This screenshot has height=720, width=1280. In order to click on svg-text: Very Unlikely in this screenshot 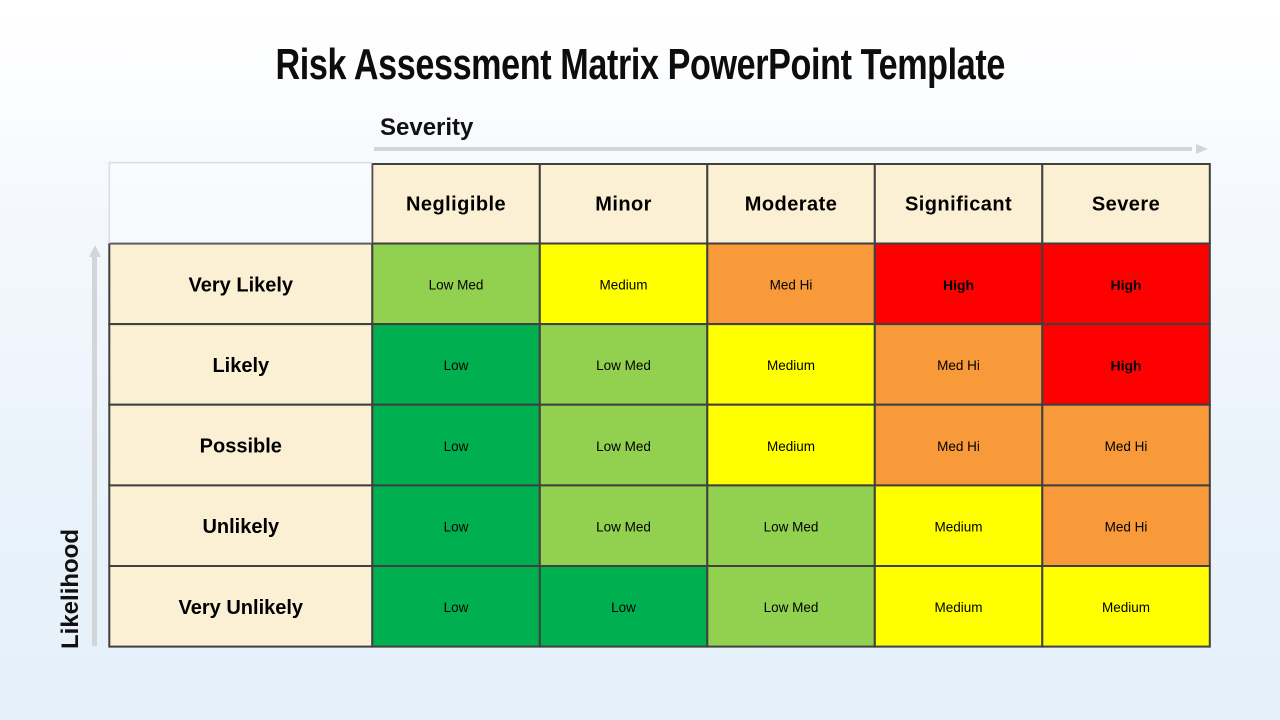, I will do `click(241, 608)`.